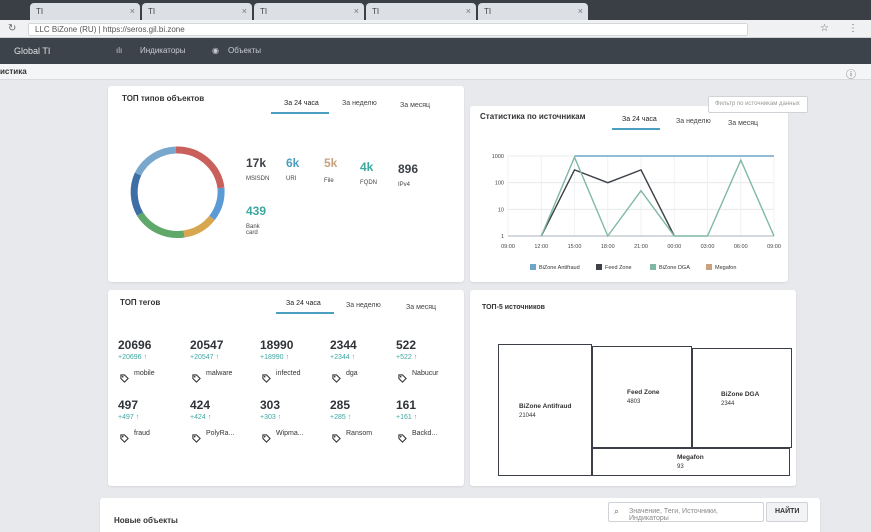  What do you see at coordinates (277, 345) in the screenshot?
I see `tag-count: 18990` at bounding box center [277, 345].